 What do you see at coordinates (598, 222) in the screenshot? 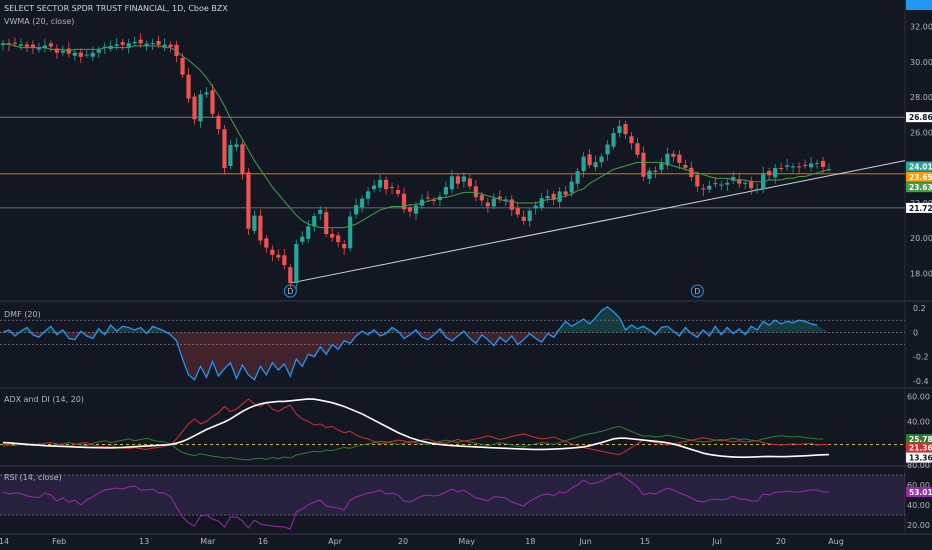
I see `trendline` at bounding box center [598, 222].